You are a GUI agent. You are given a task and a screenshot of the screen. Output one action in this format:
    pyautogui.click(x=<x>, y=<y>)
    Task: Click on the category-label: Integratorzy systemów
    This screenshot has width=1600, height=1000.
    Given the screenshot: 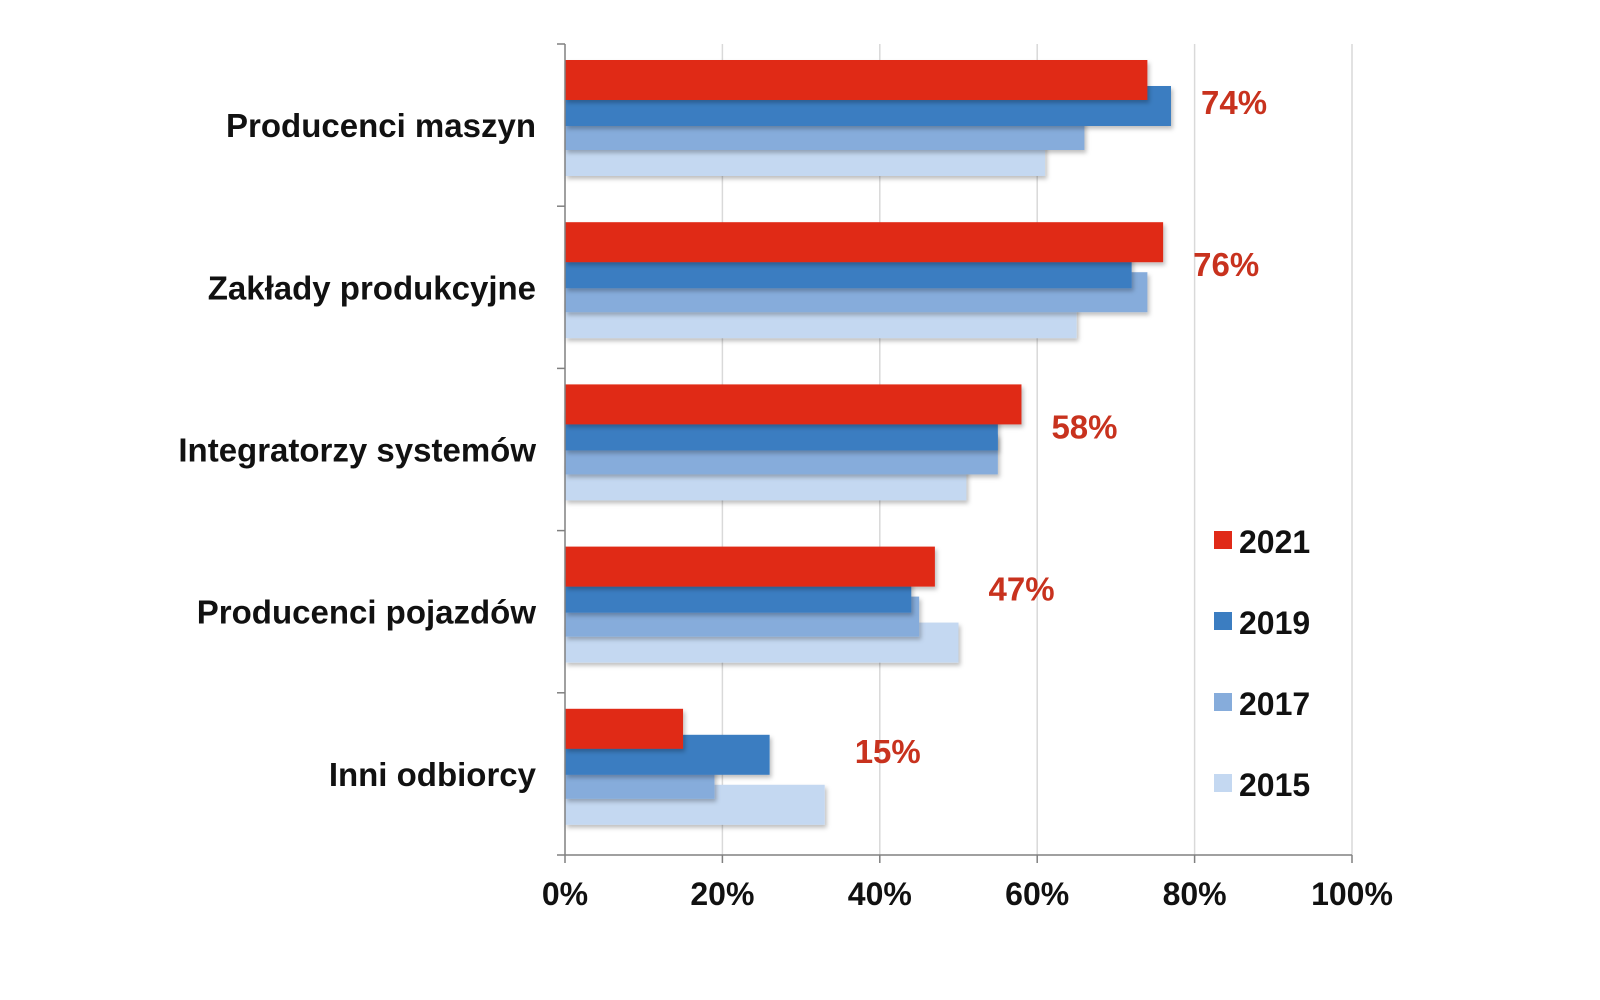 What is the action you would take?
    pyautogui.click(x=357, y=450)
    